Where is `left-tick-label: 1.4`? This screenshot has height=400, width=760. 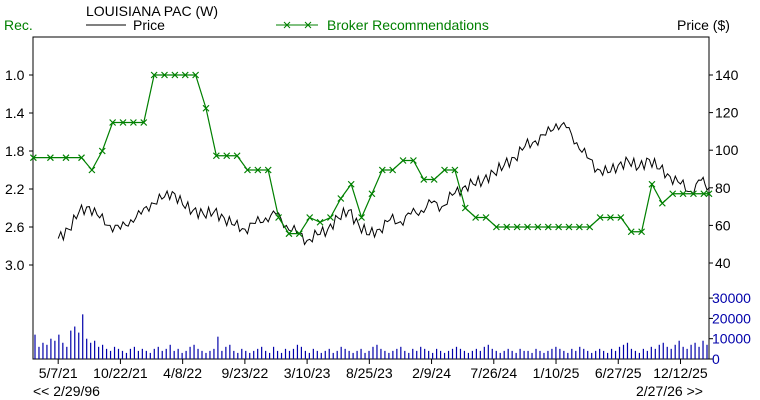
left-tick-label: 1.4 is located at coordinates (15, 113).